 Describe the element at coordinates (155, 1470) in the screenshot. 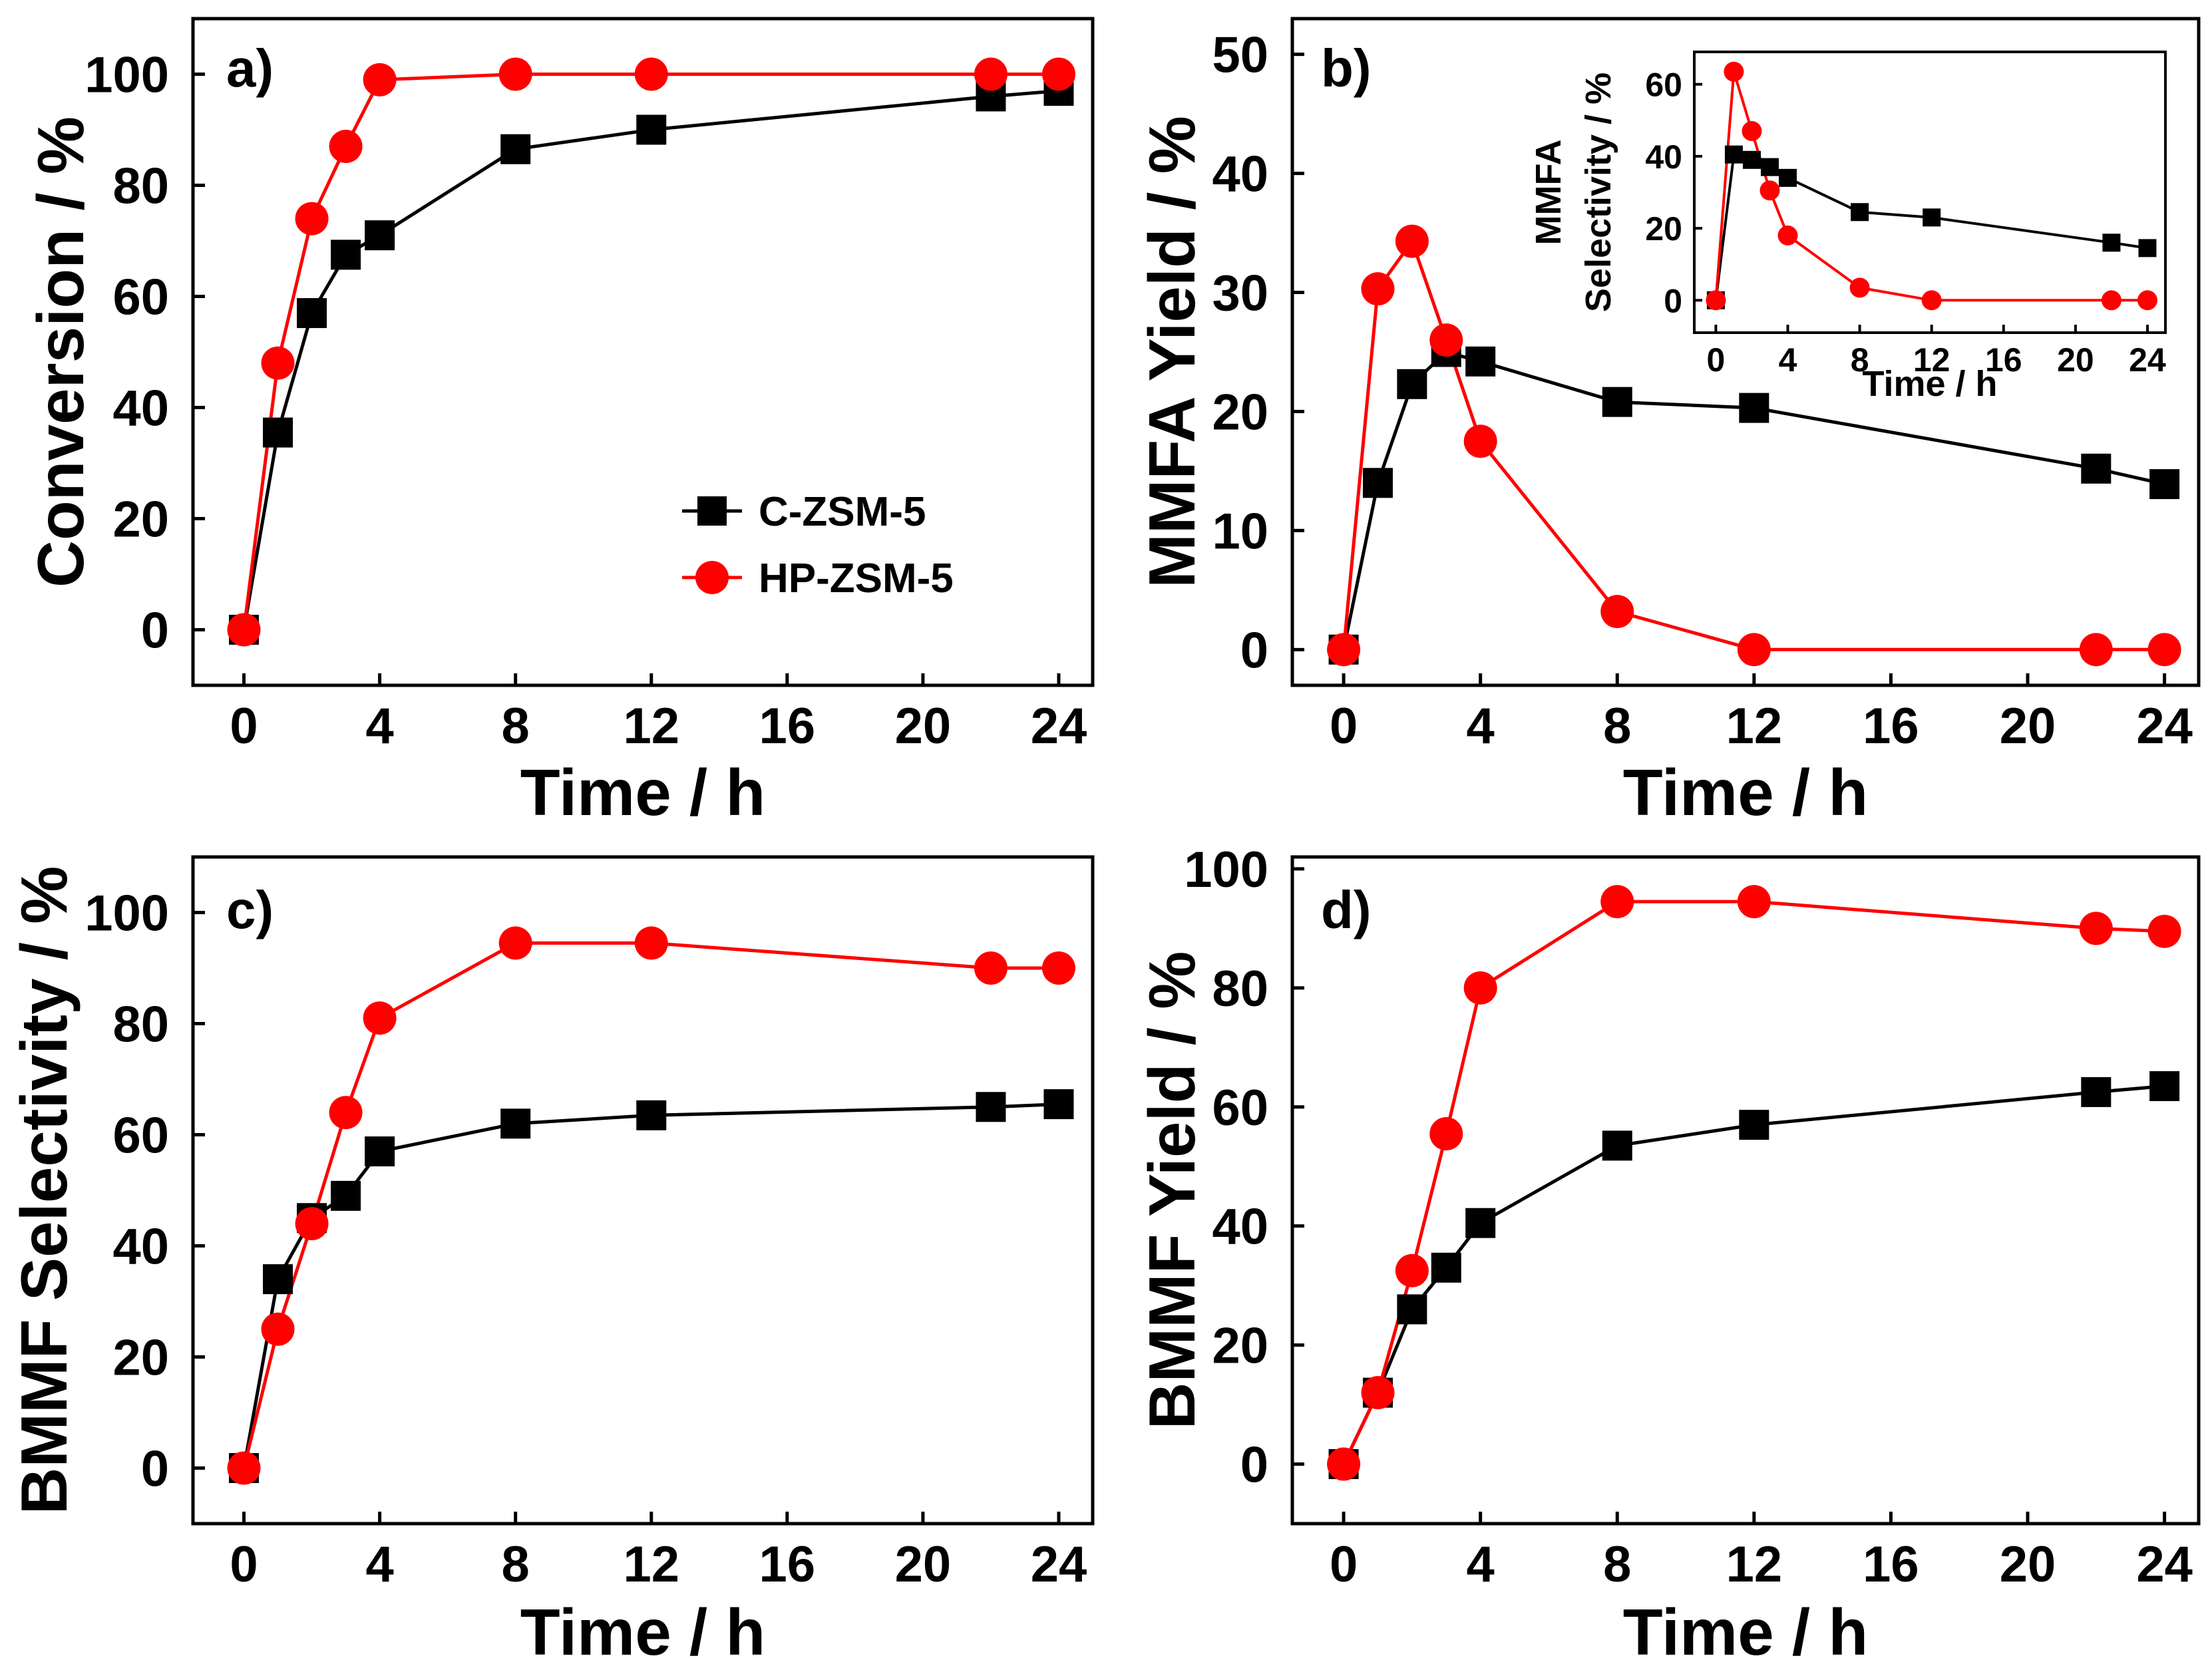

I see `c-y-tick-label: 0` at that location.